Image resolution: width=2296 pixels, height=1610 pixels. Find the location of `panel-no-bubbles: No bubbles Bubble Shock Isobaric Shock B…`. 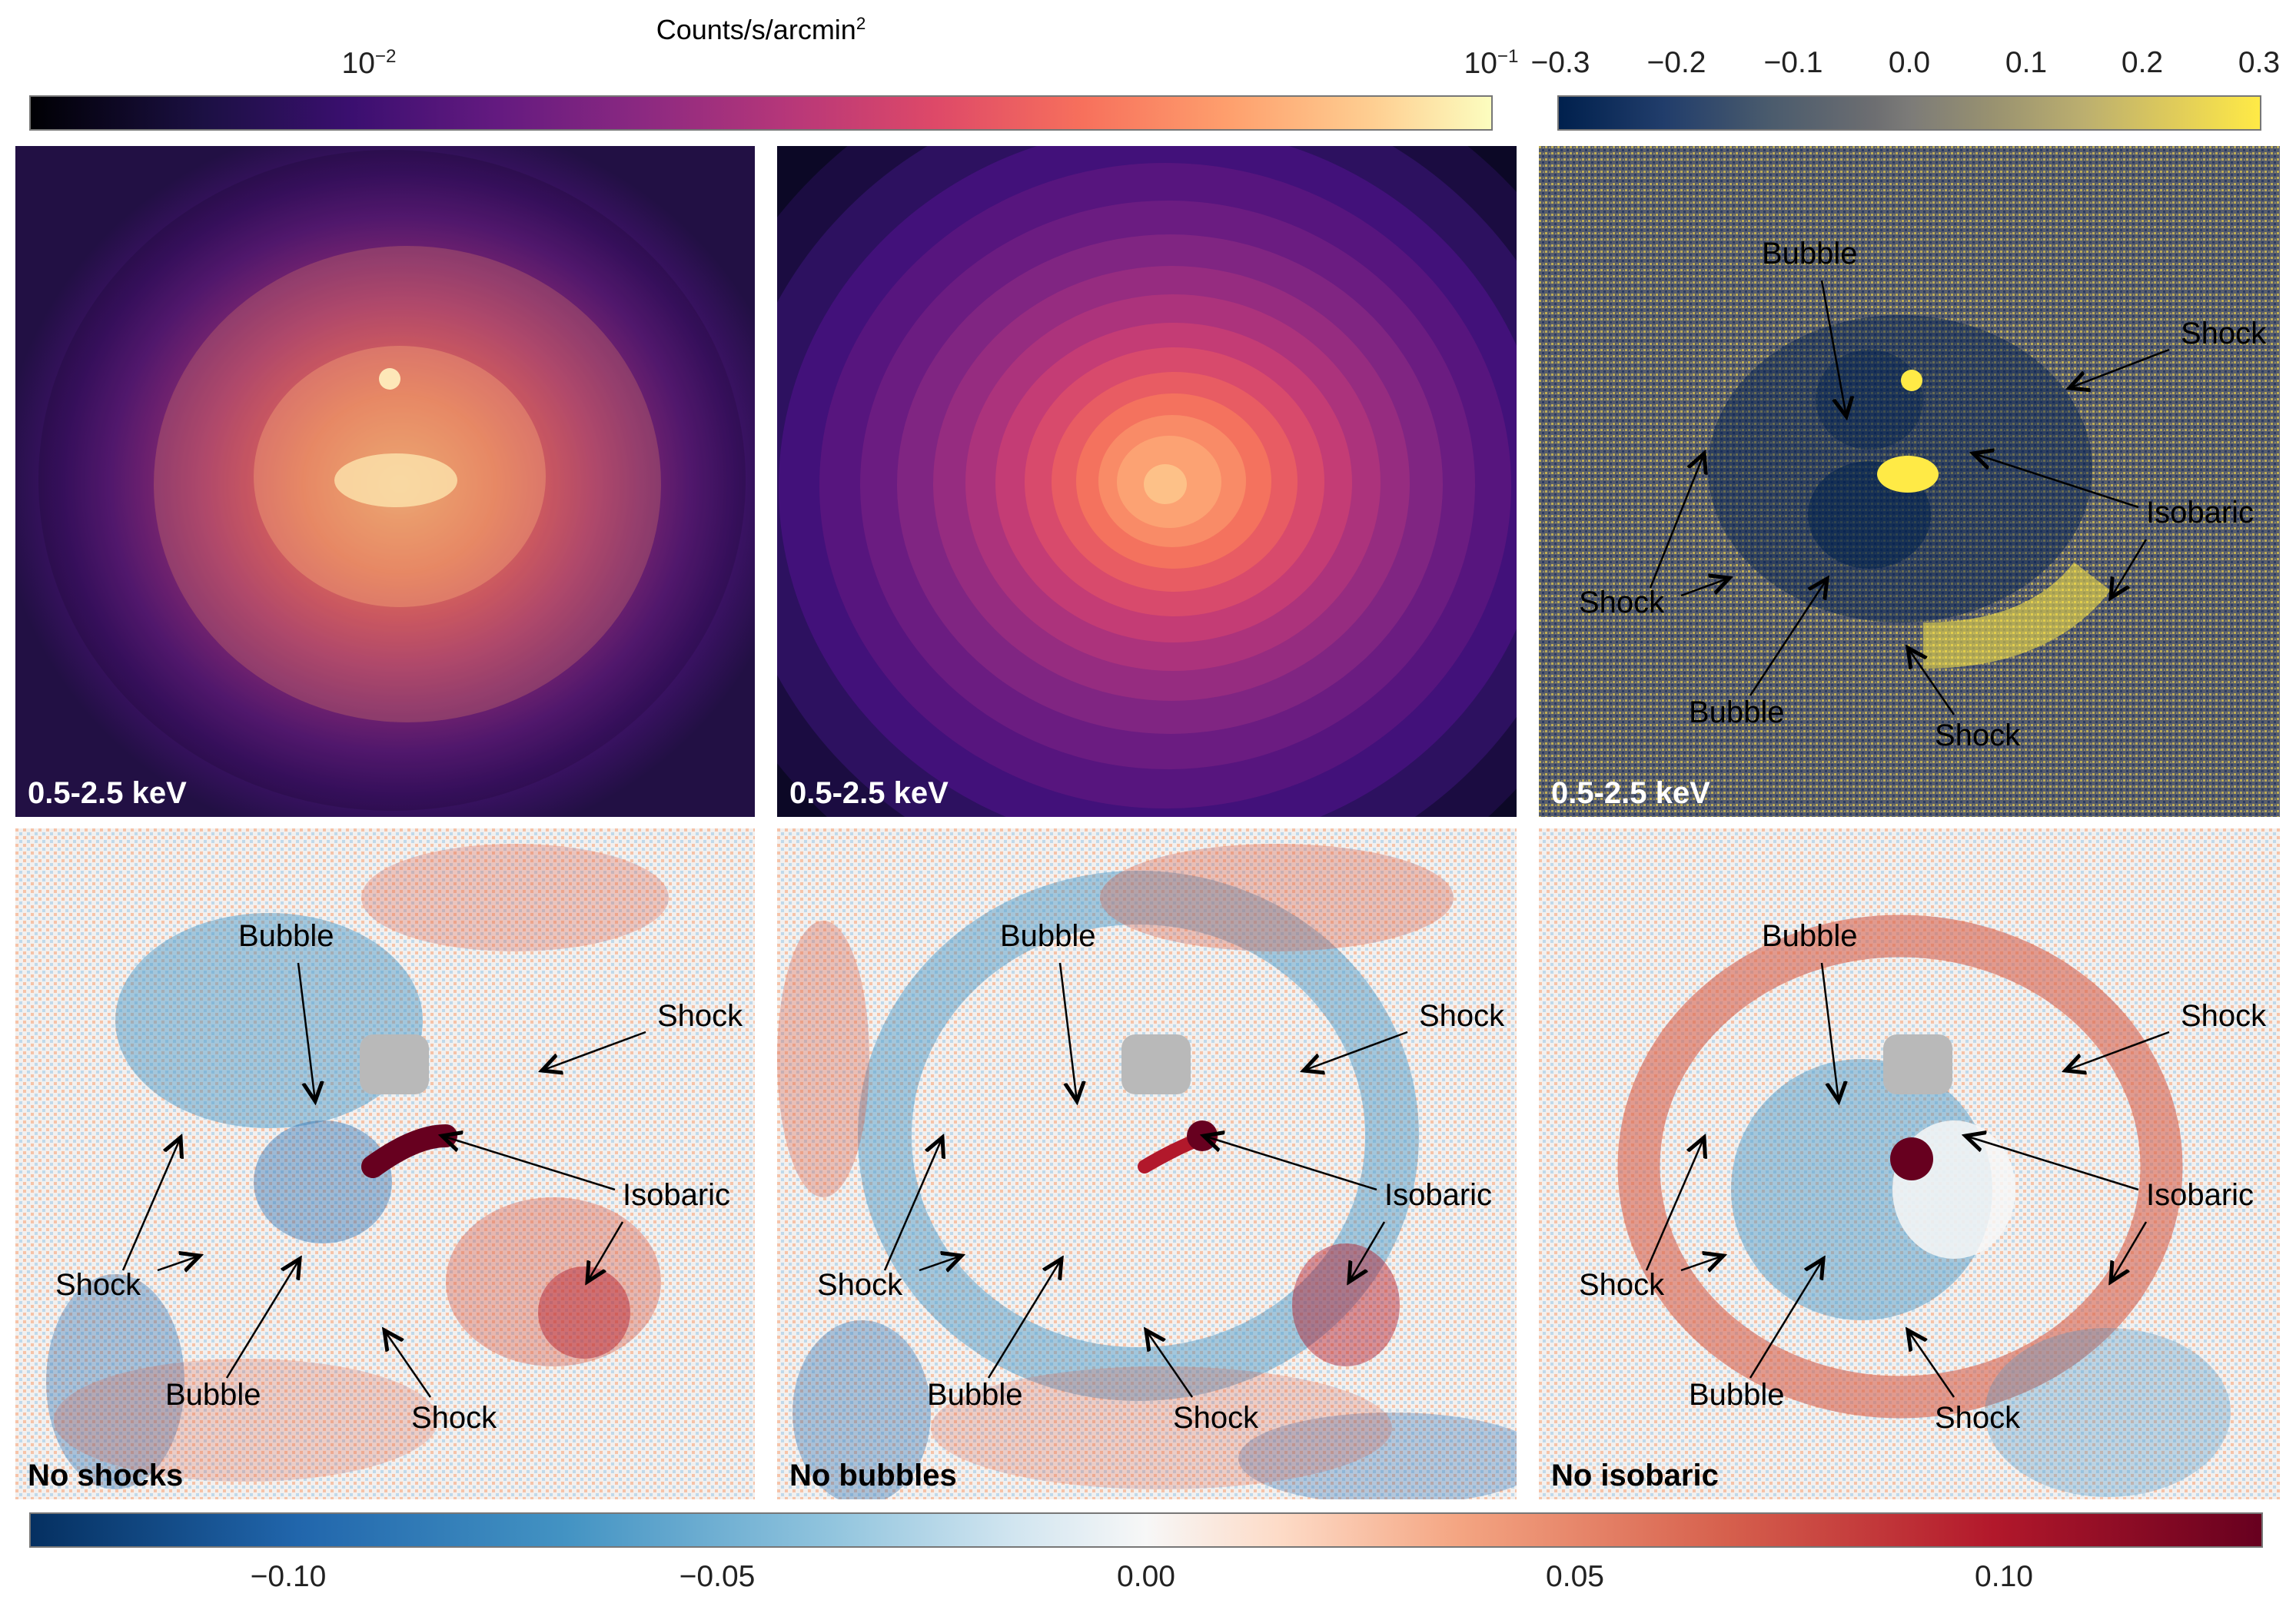

panel-no-bubbles: No bubbles Bubble Shock Isobaric Shock B… is located at coordinates (1147, 1163).